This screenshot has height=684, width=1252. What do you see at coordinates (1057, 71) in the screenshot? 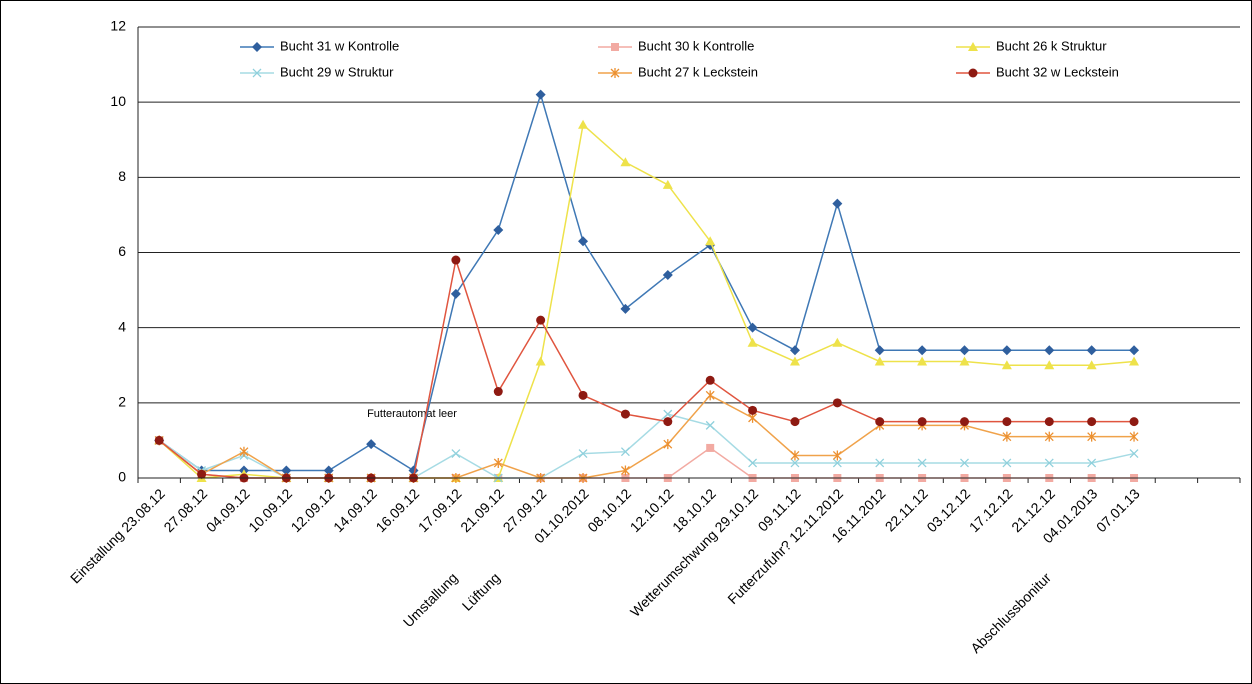
I see `legend-label: Bucht 32 w Leckstein` at bounding box center [1057, 71].